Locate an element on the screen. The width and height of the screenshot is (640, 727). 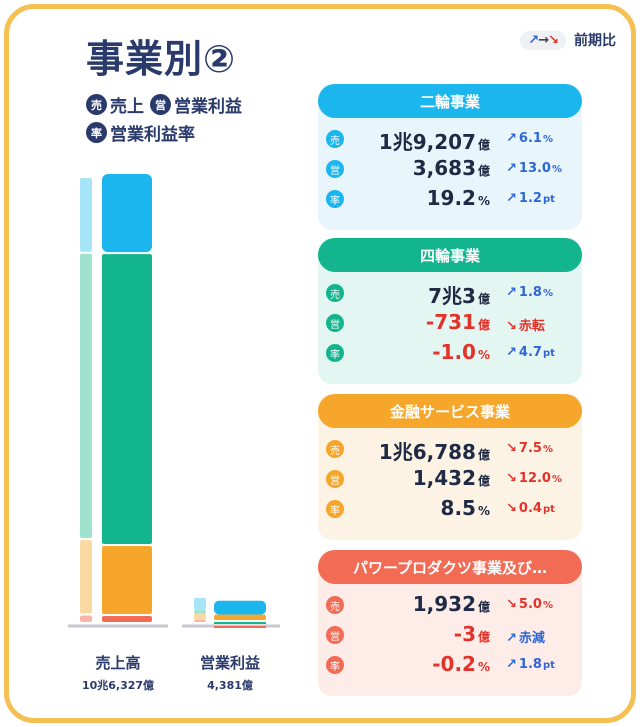
metric-change: ↘ 0.4pt is located at coordinates (530, 508).